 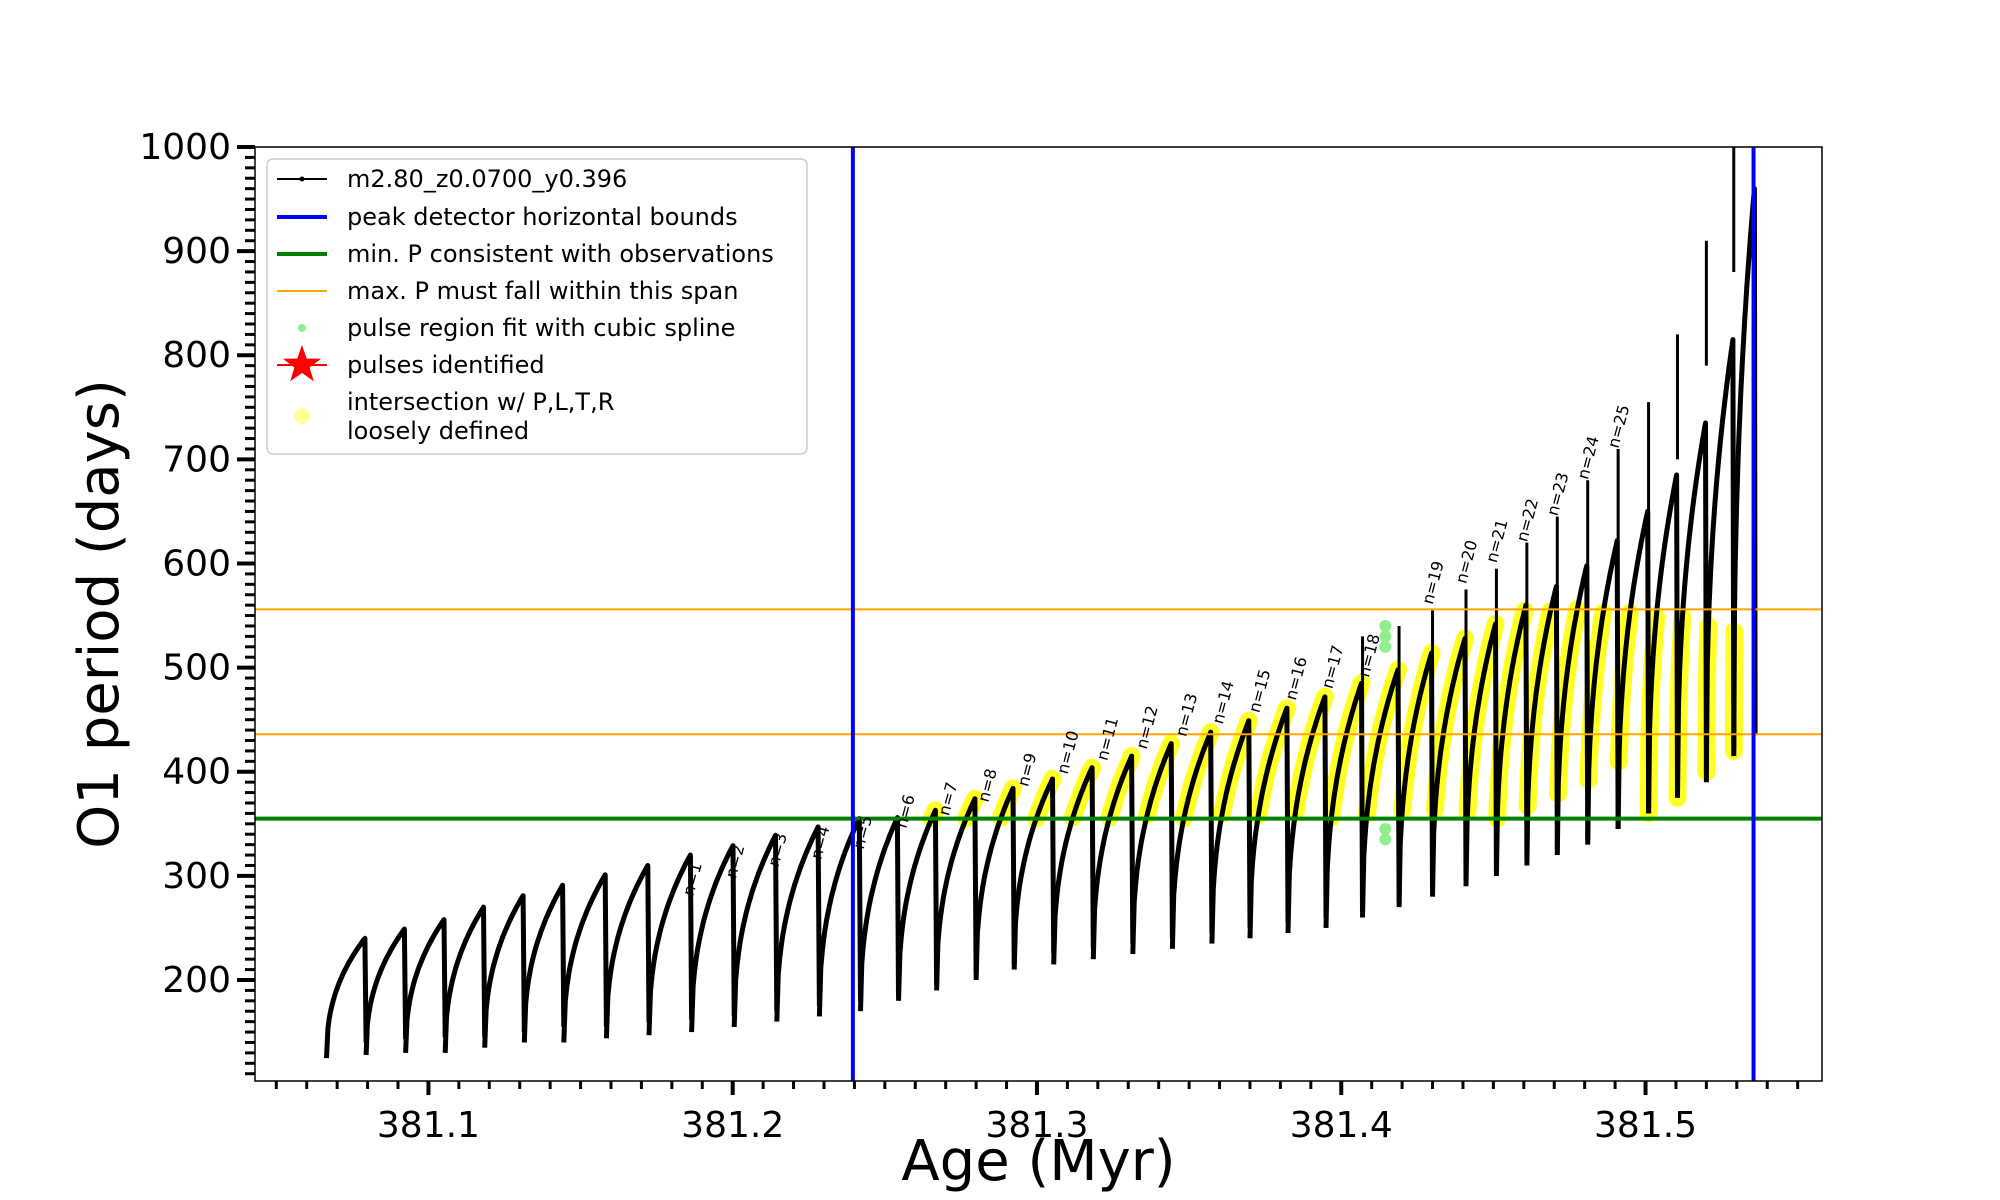 What do you see at coordinates (734, 862) in the screenshot?
I see `pulse-label-2: n=2` at bounding box center [734, 862].